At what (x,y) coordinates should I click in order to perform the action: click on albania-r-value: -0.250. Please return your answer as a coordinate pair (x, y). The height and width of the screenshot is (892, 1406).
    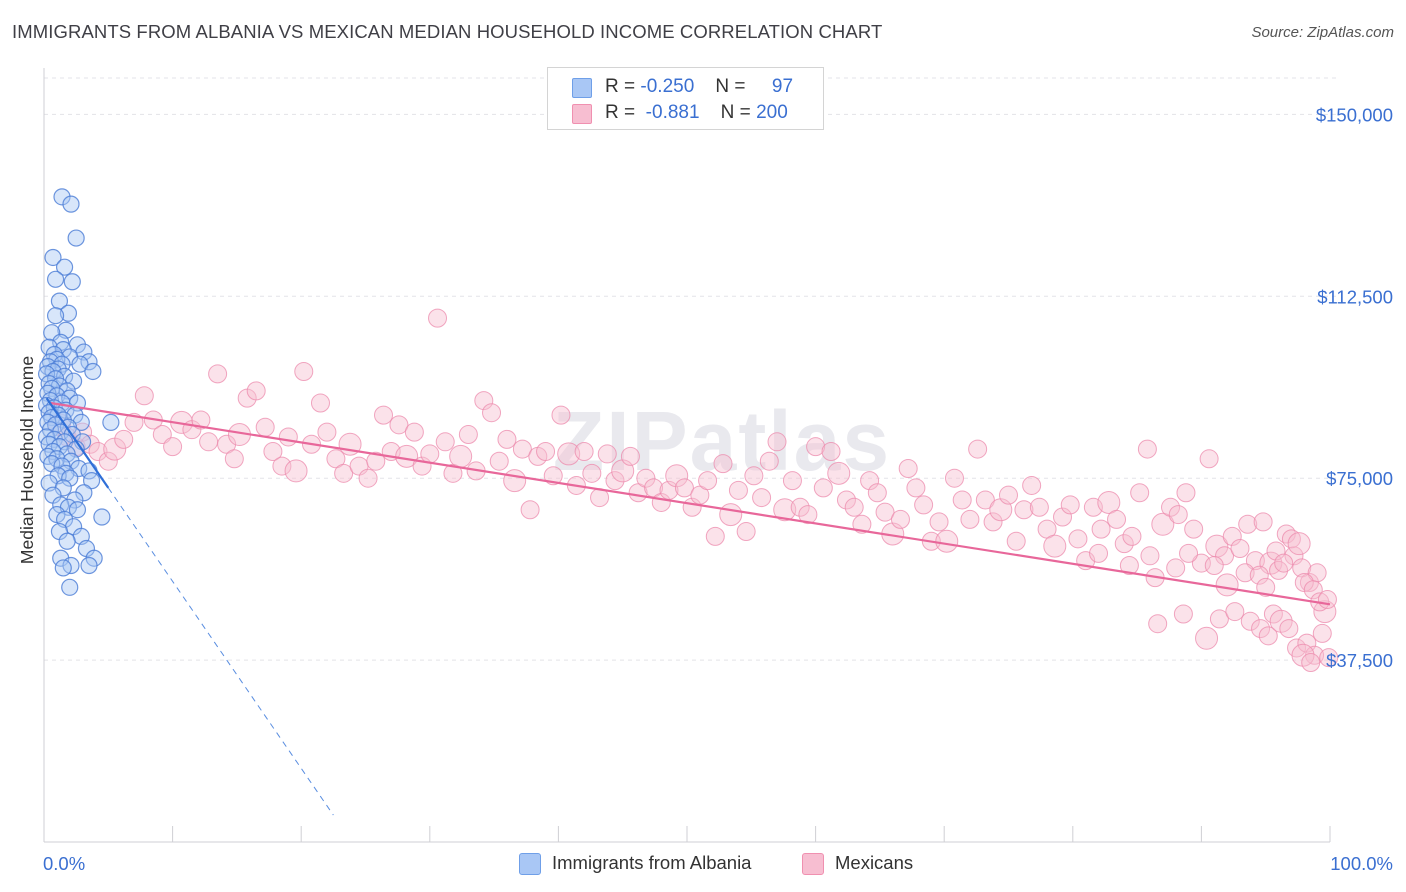
    Looking at the image, I should click on (667, 86).